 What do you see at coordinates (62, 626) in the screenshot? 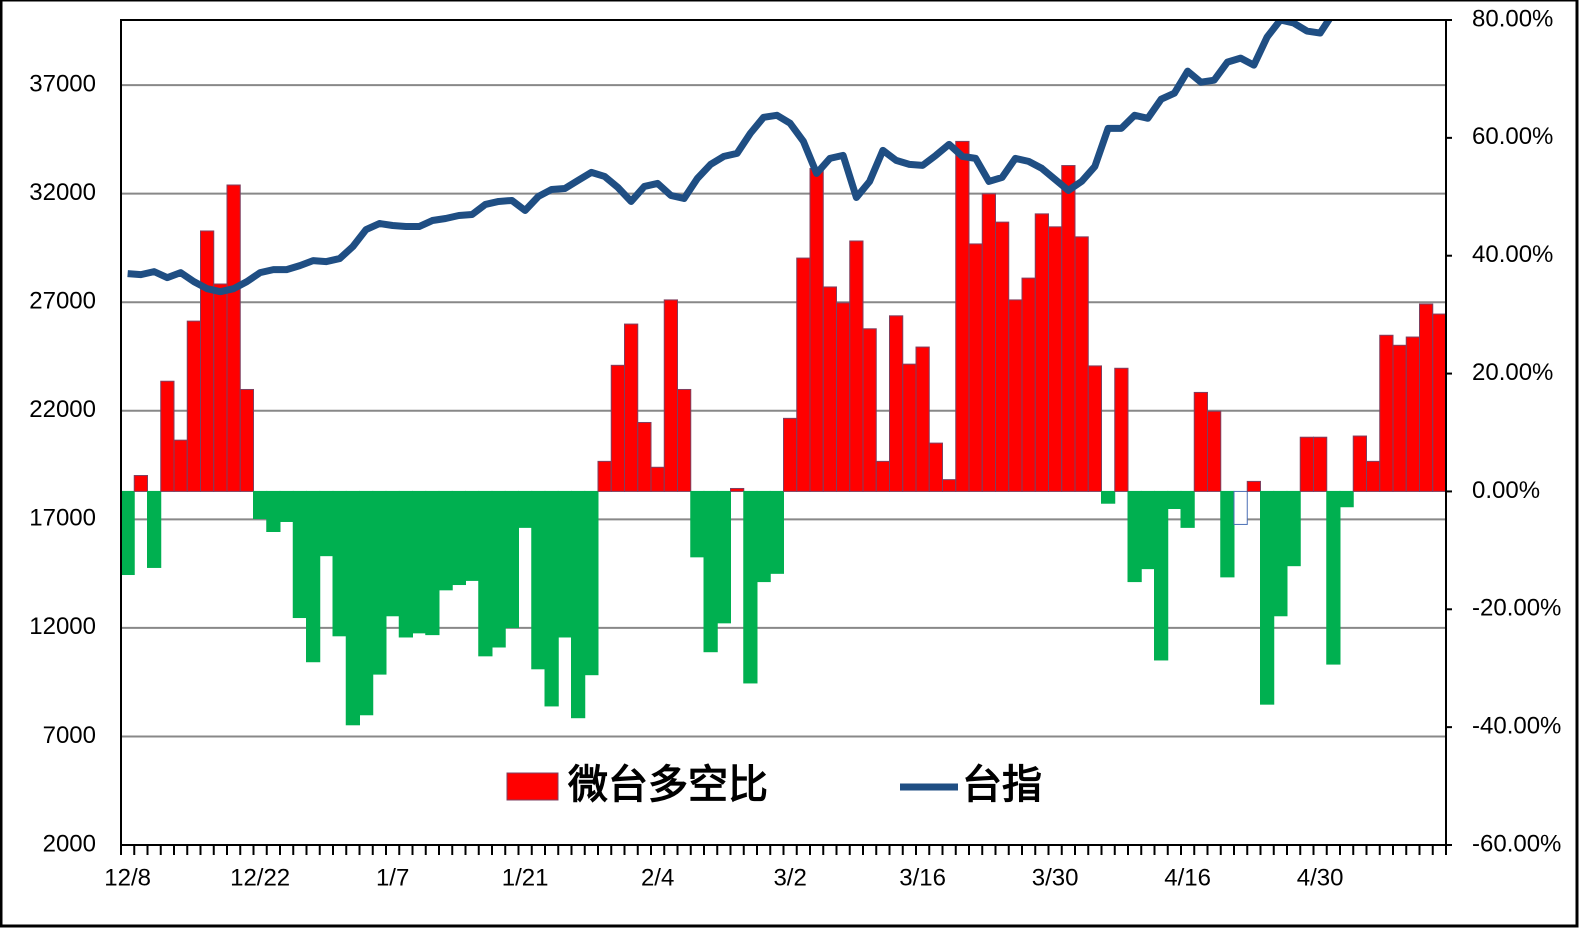
I see `y-tick-label: 12000` at bounding box center [62, 626].